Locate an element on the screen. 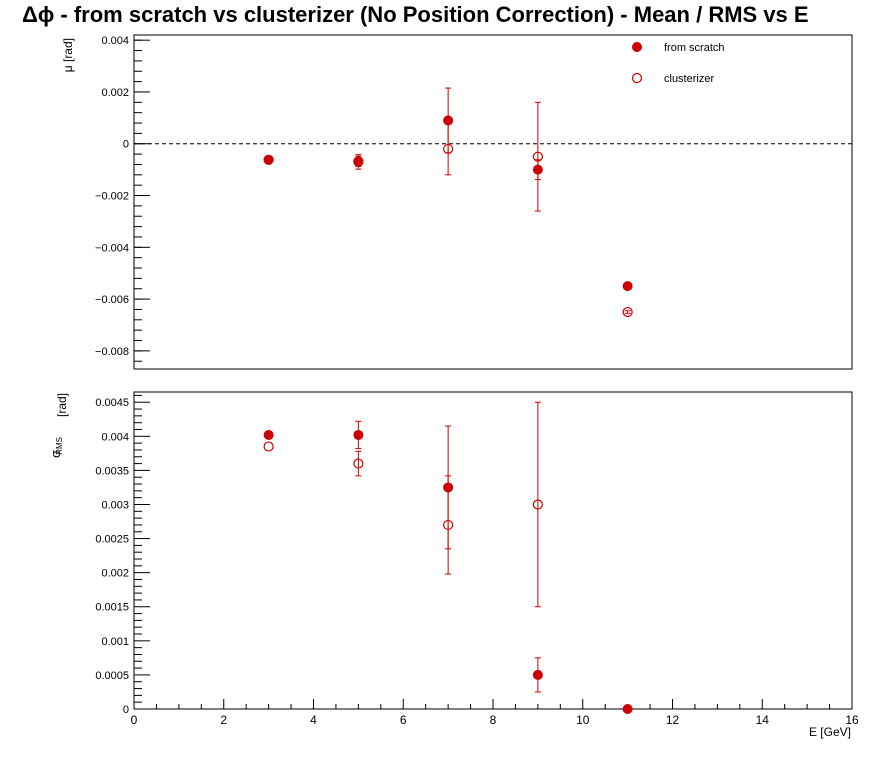 The width and height of the screenshot is (896, 772). rms-y-tick-label: 0.002 is located at coordinates (115, 574).